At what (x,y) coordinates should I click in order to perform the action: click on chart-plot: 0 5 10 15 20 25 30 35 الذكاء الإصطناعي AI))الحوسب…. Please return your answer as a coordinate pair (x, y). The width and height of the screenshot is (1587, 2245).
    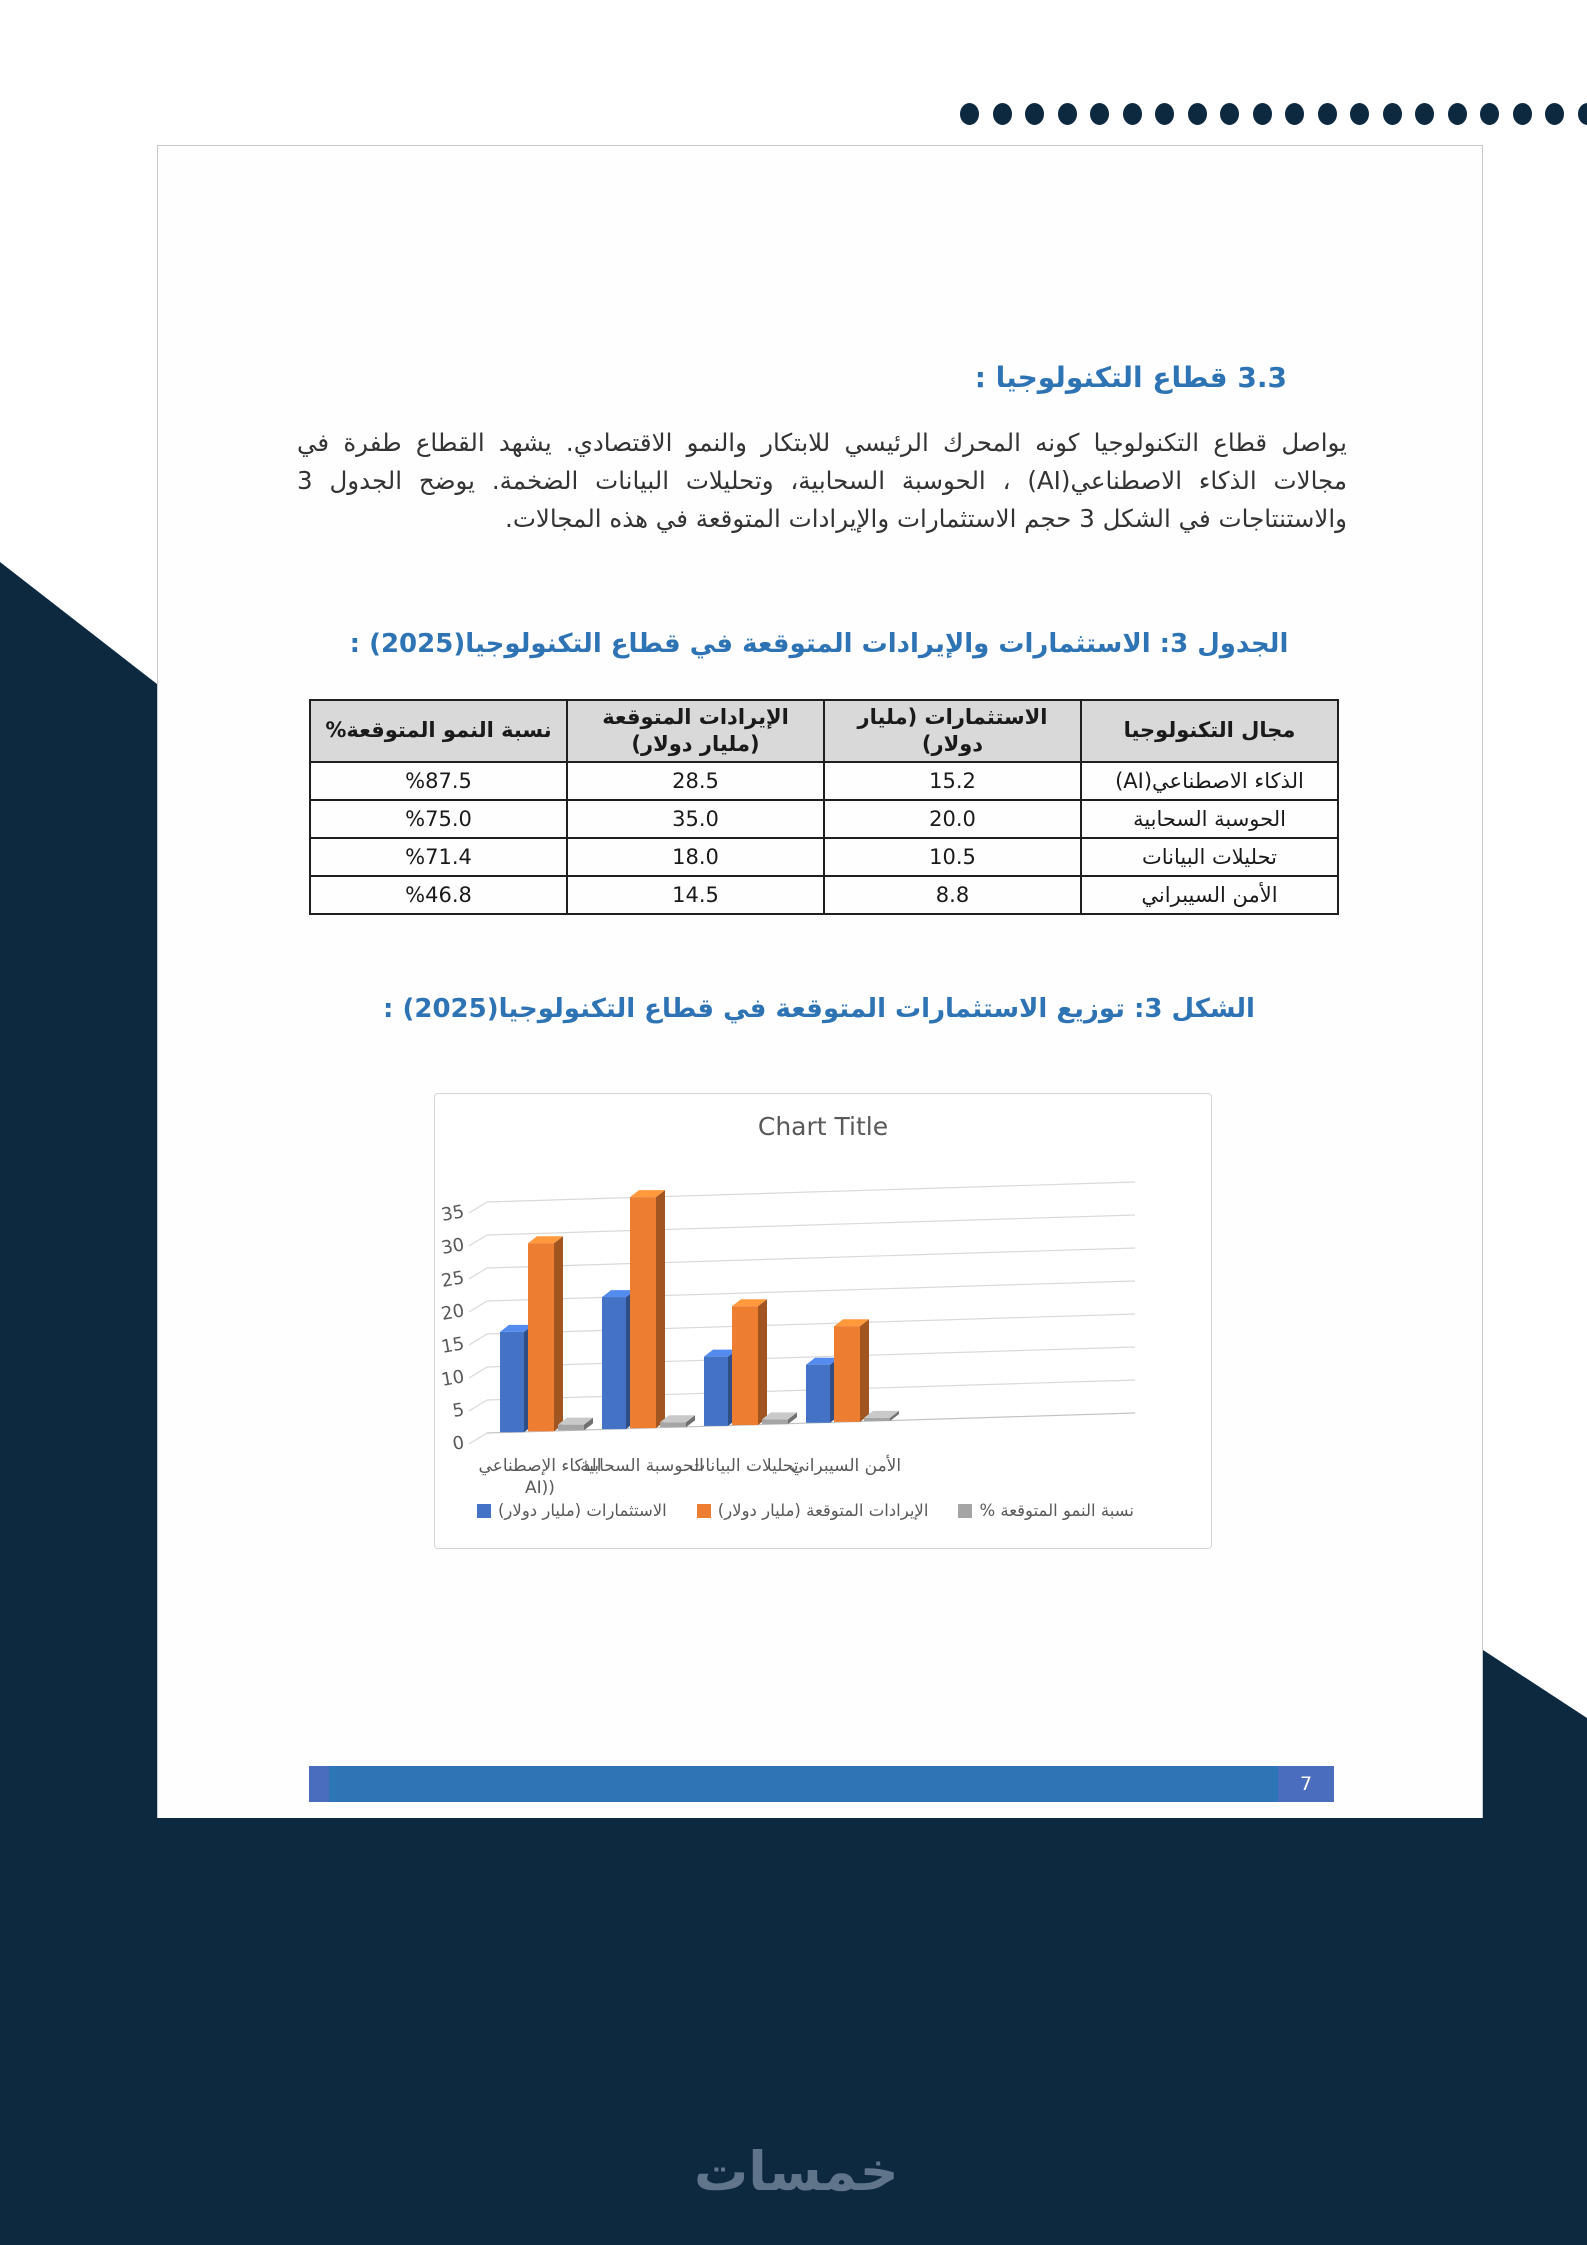
    Looking at the image, I should click on (788, 1339).